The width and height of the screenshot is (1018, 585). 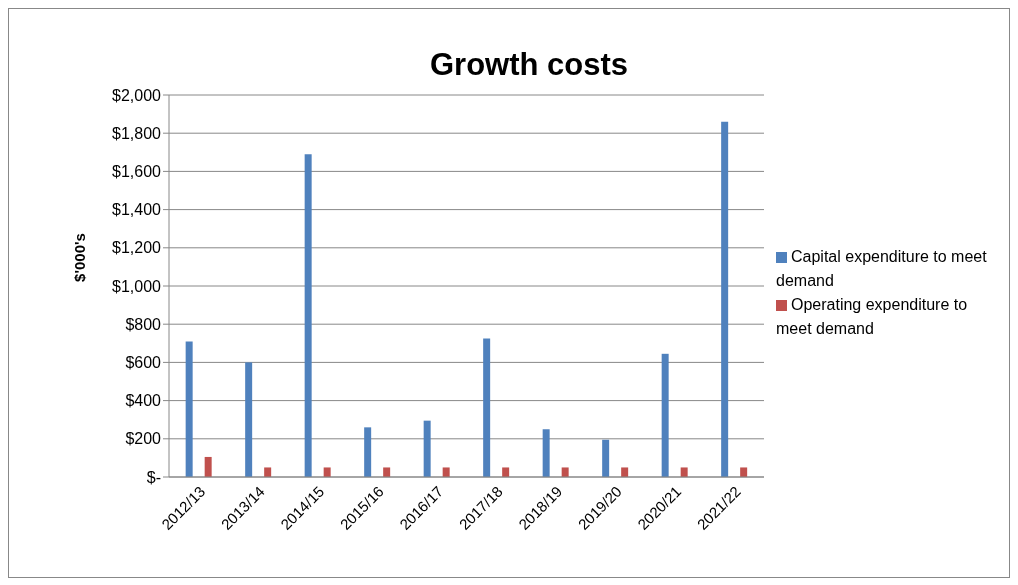 What do you see at coordinates (137, 248) in the screenshot?
I see `y-tick-label: $1,200` at bounding box center [137, 248].